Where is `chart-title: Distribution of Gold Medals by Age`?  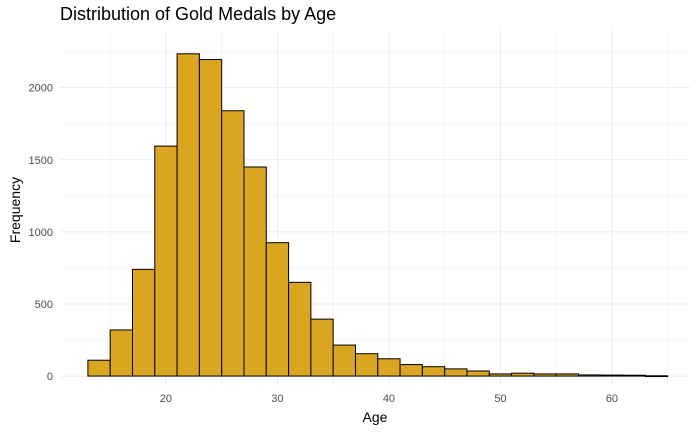 chart-title: Distribution of Gold Medals by Age is located at coordinates (198, 14).